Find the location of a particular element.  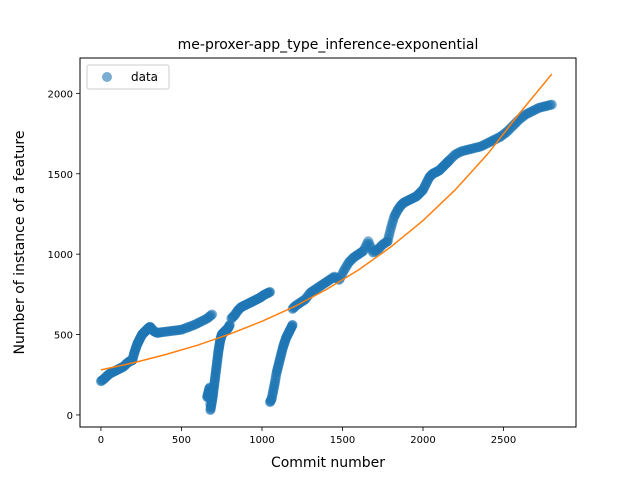

chart-title: me-proxer-app_type_inference-exponential is located at coordinates (328, 45).